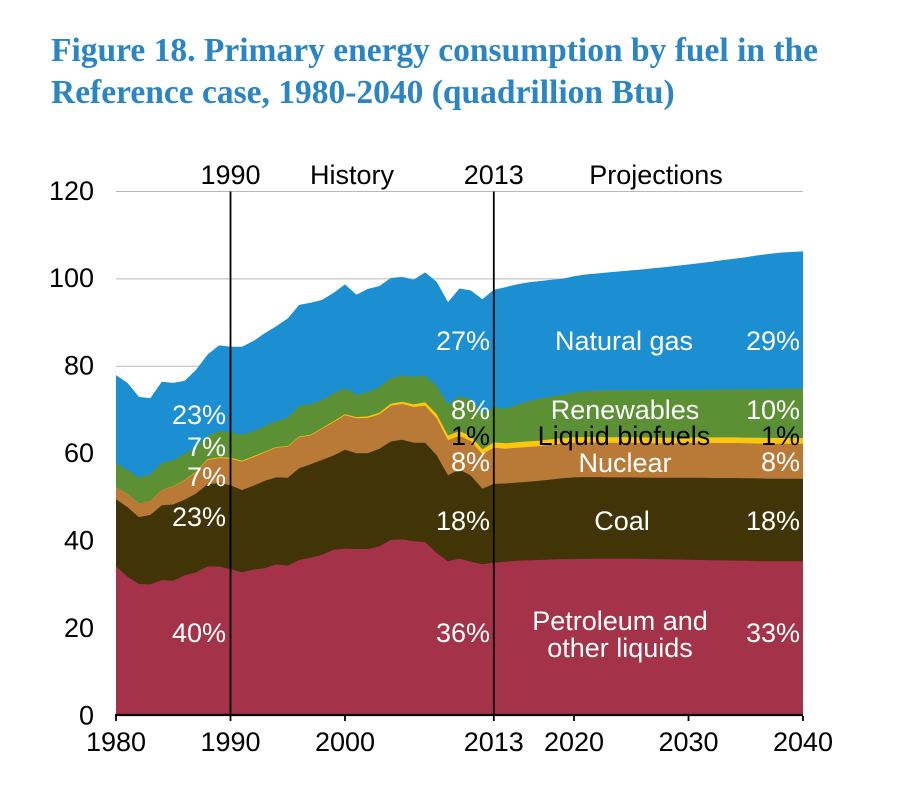  What do you see at coordinates (624, 436) in the screenshot?
I see `svg-text: Liquid biofuels` at bounding box center [624, 436].